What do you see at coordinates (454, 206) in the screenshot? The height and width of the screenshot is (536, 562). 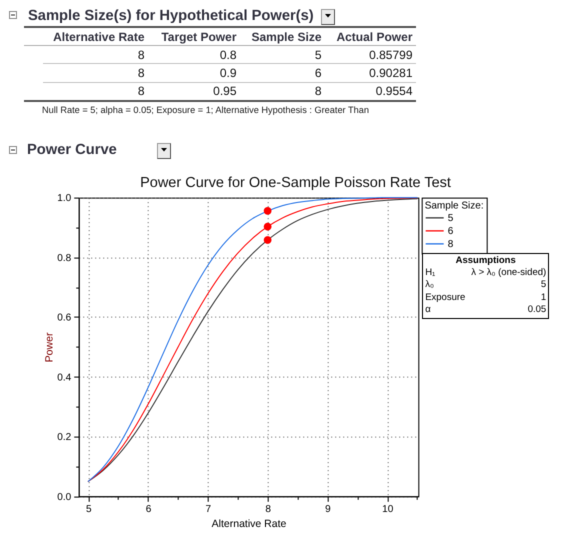 I see `legend-title: Sample Size:` at bounding box center [454, 206].